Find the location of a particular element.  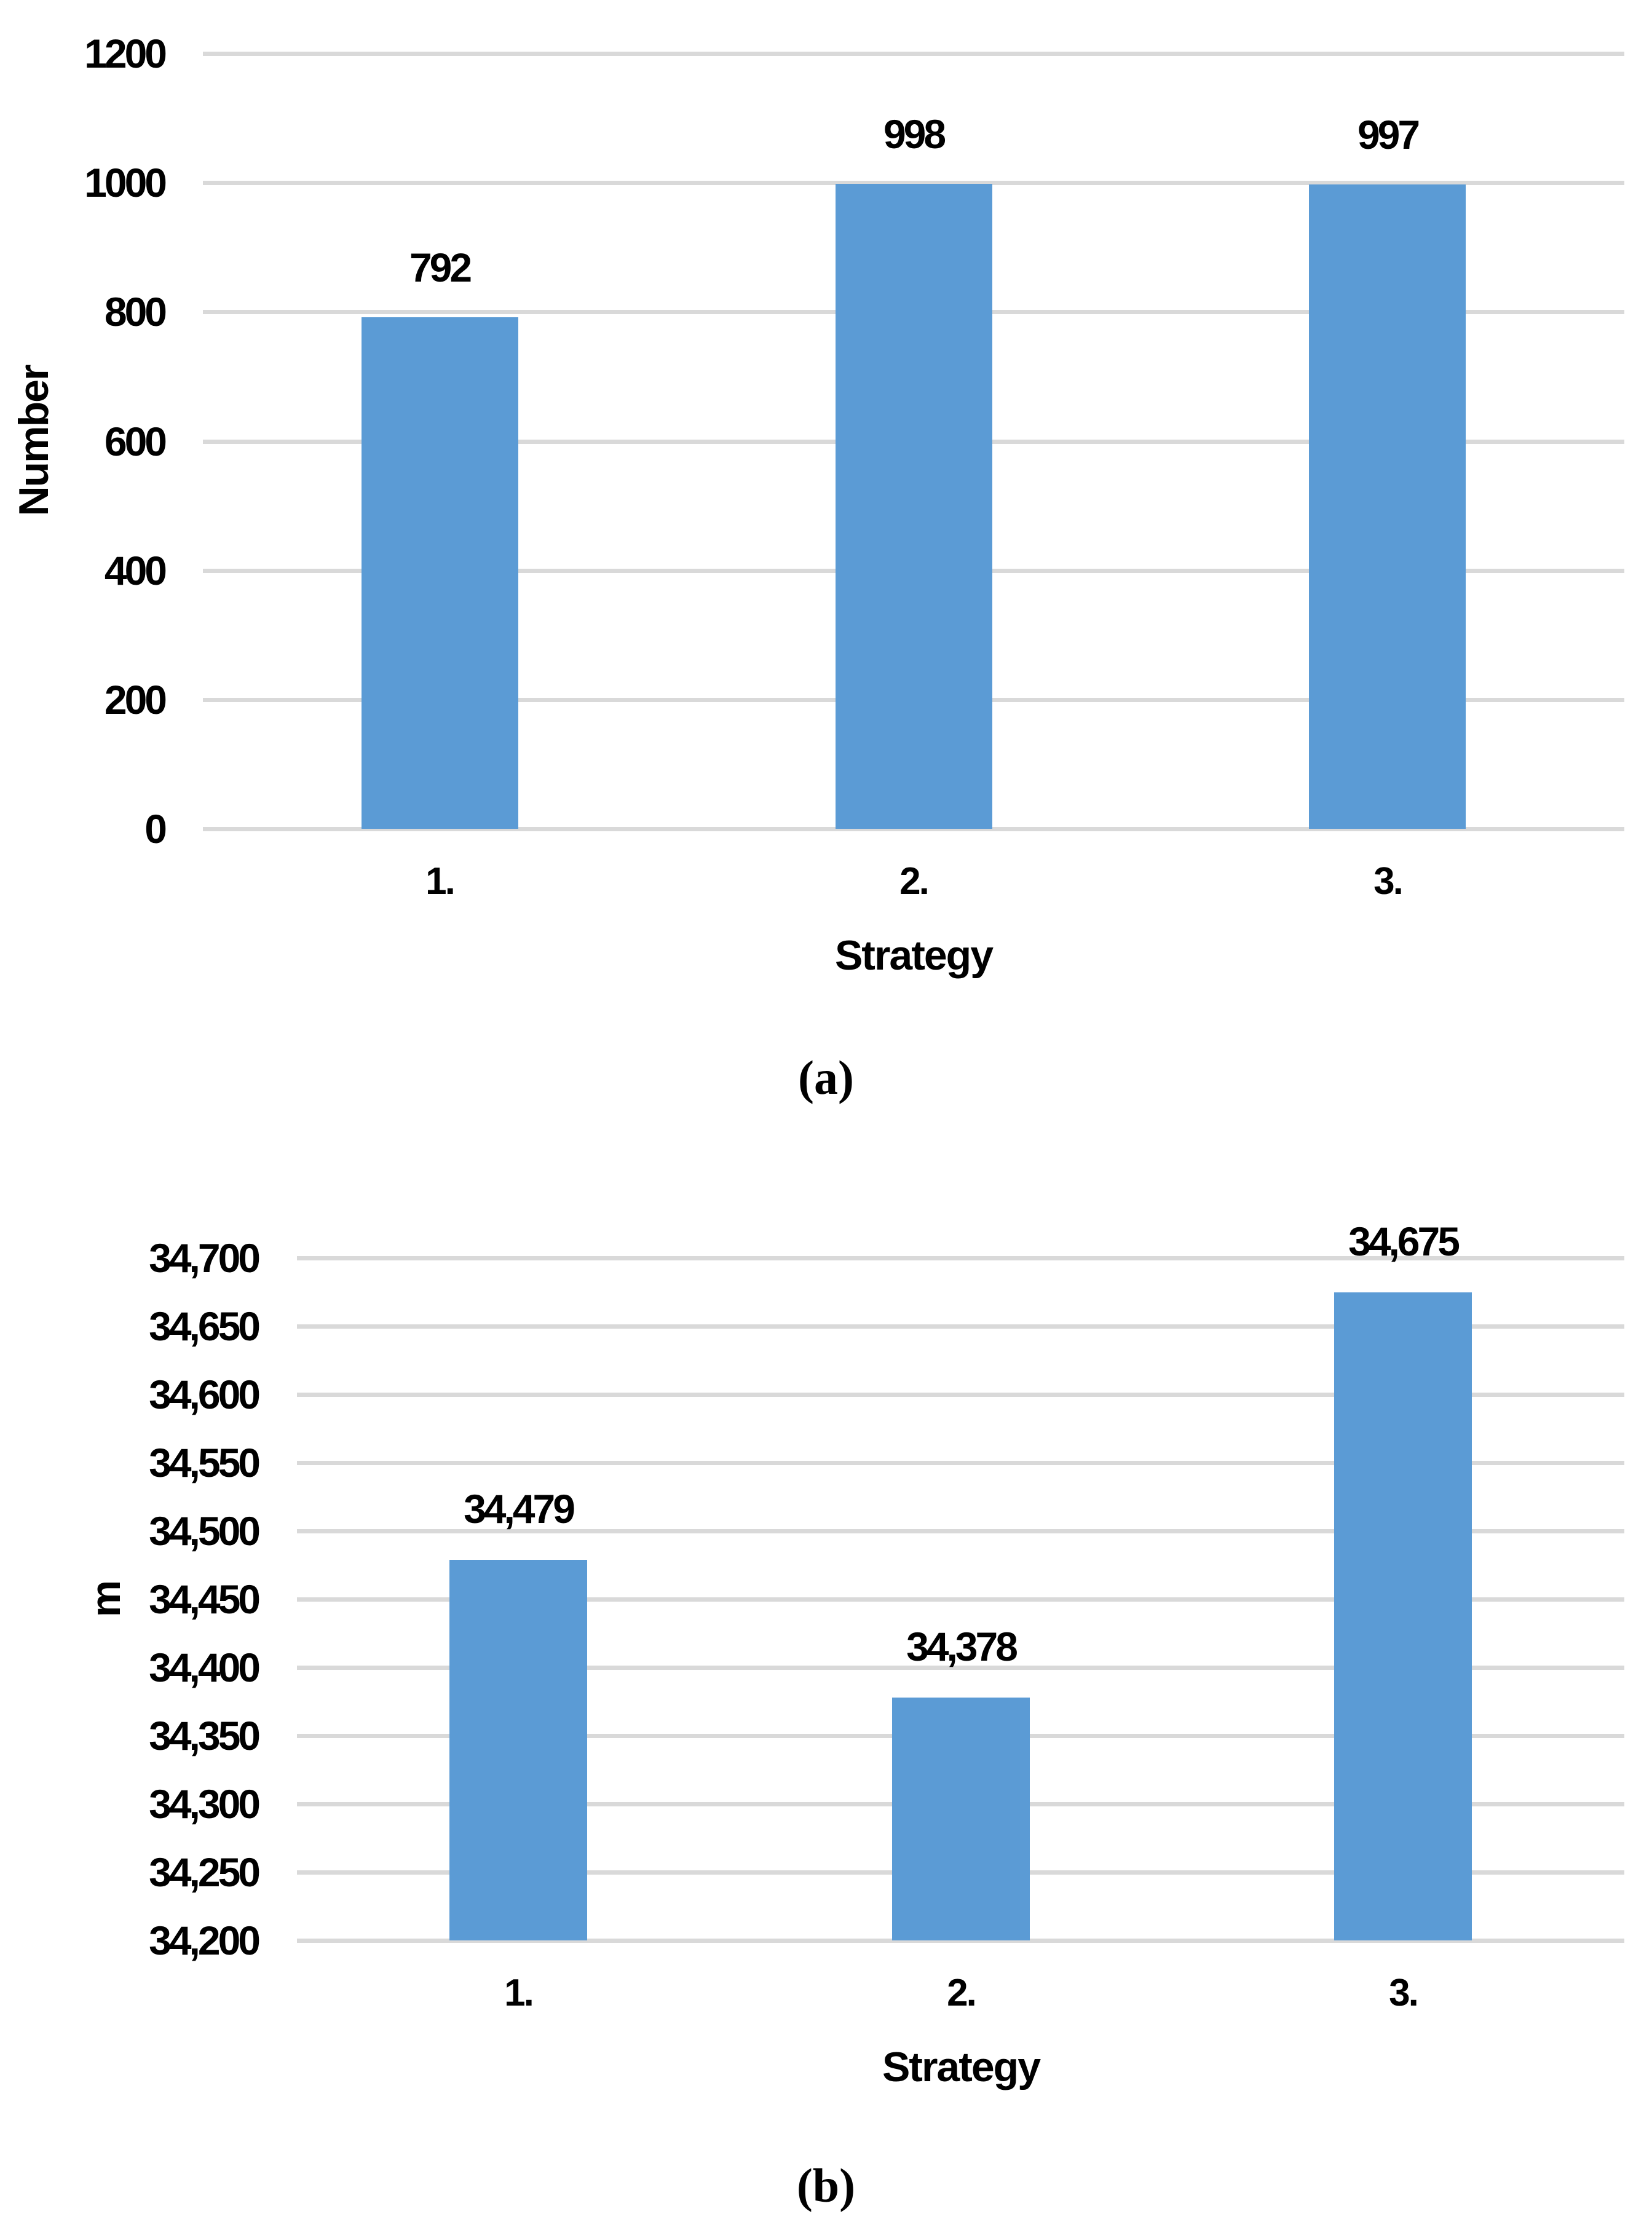

chart-a-ytick-600: 600 is located at coordinates (135, 442).